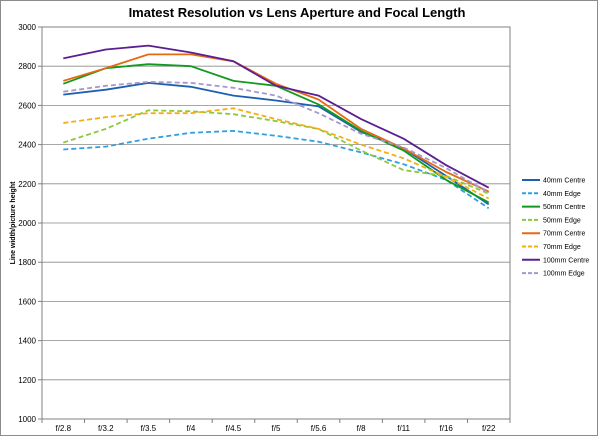 This screenshot has width=598, height=436. I want to click on y-tick-label: 1800, so click(27, 262).